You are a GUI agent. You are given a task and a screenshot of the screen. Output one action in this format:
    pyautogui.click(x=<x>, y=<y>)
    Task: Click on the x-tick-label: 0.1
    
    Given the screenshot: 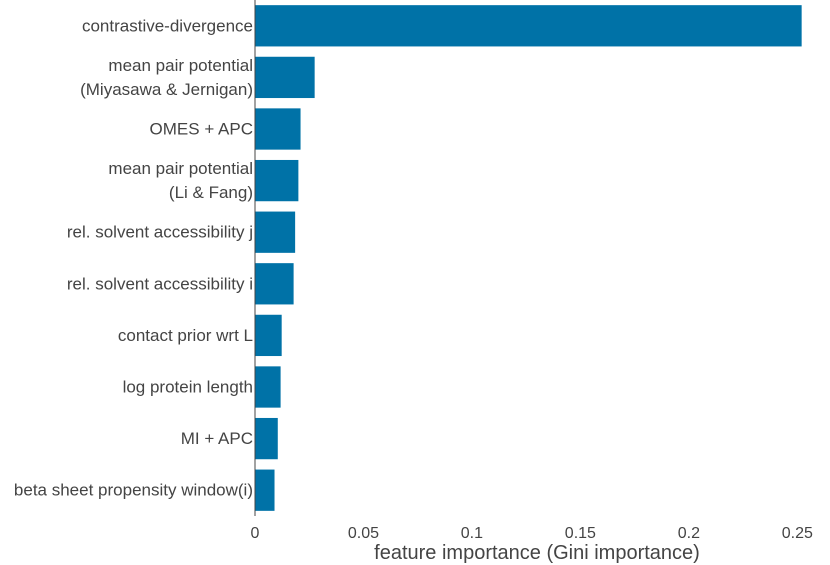 What is the action you would take?
    pyautogui.click(x=472, y=533)
    